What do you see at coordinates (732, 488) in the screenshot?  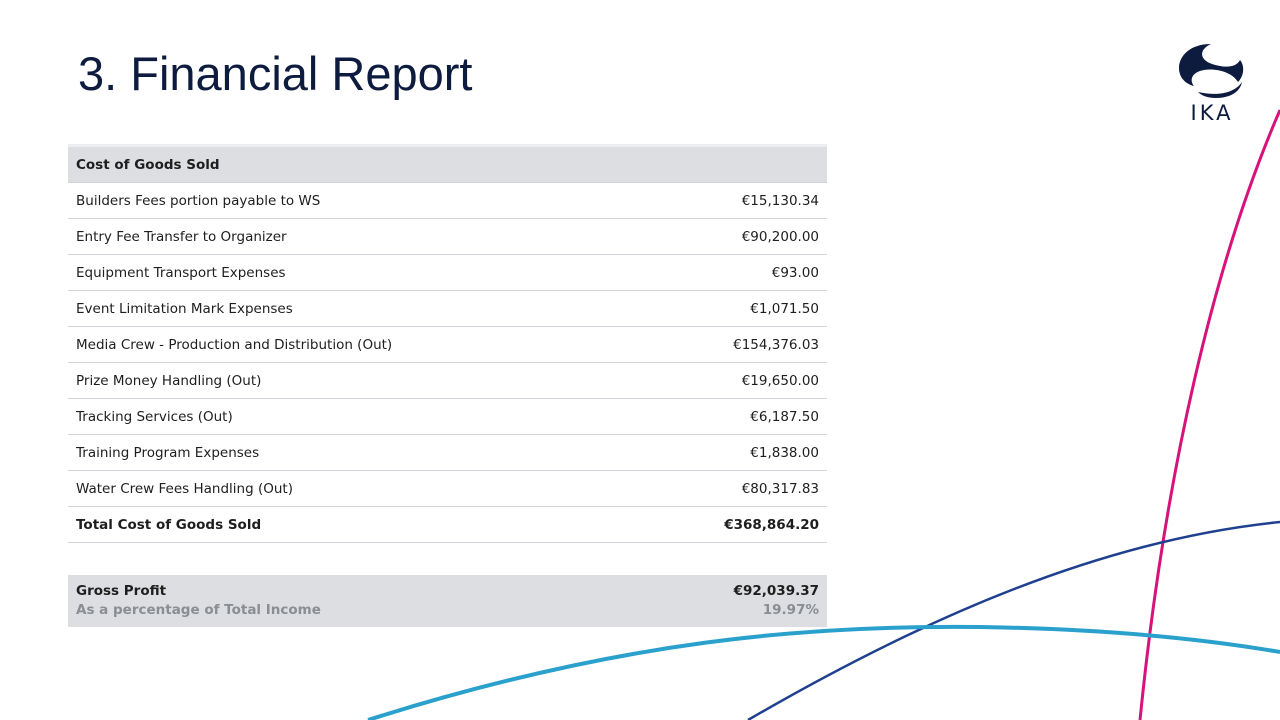 I see `row-amount: €80,317.83` at bounding box center [732, 488].